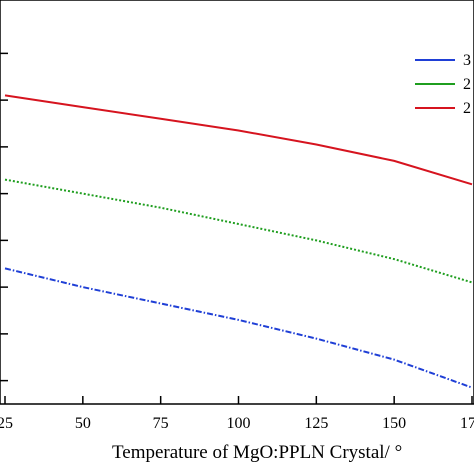  I want to click on x-tick-label: 100, so click(239, 423).